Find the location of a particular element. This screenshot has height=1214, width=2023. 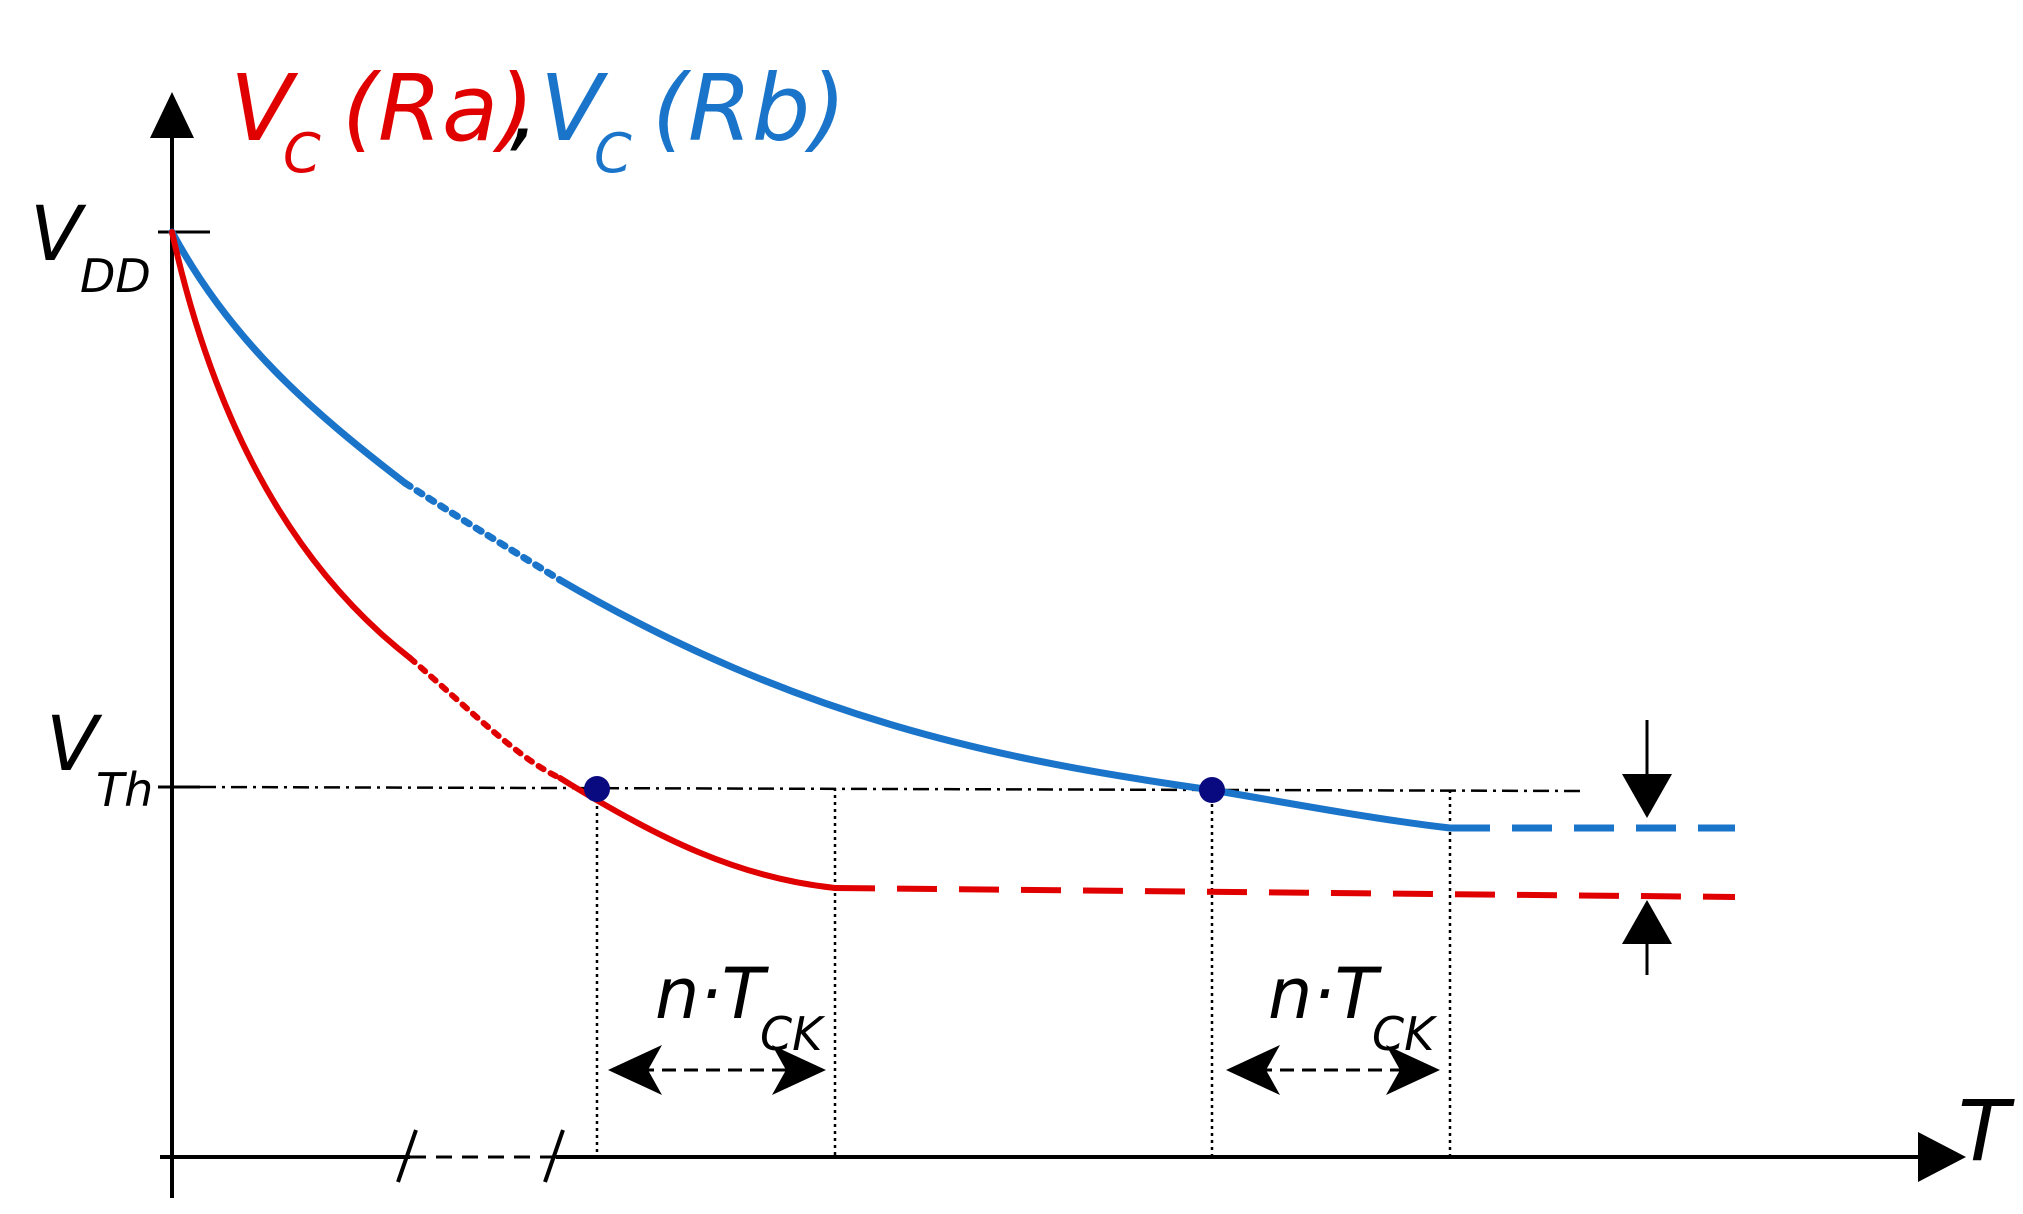

vth-label: V Th is located at coordinates (99, 758).